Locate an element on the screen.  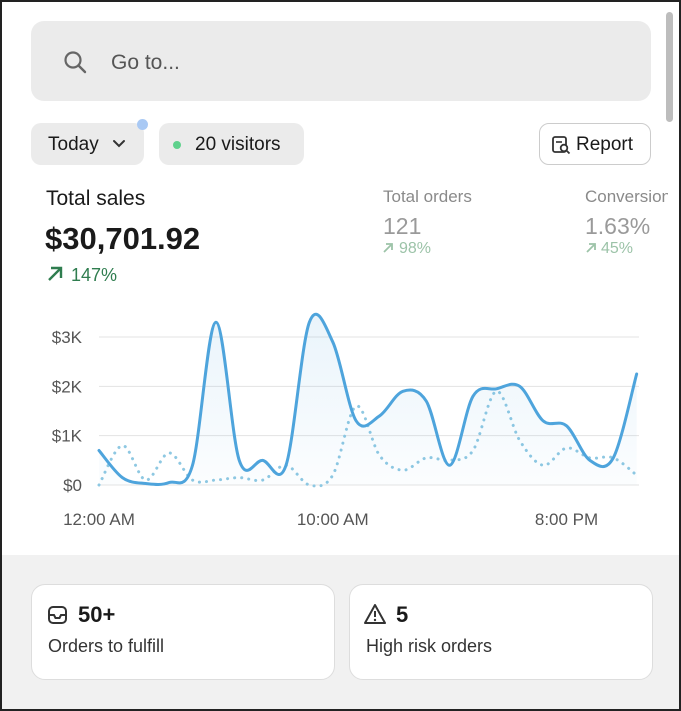
visitors-label: 20 visitors is located at coordinates (238, 144).